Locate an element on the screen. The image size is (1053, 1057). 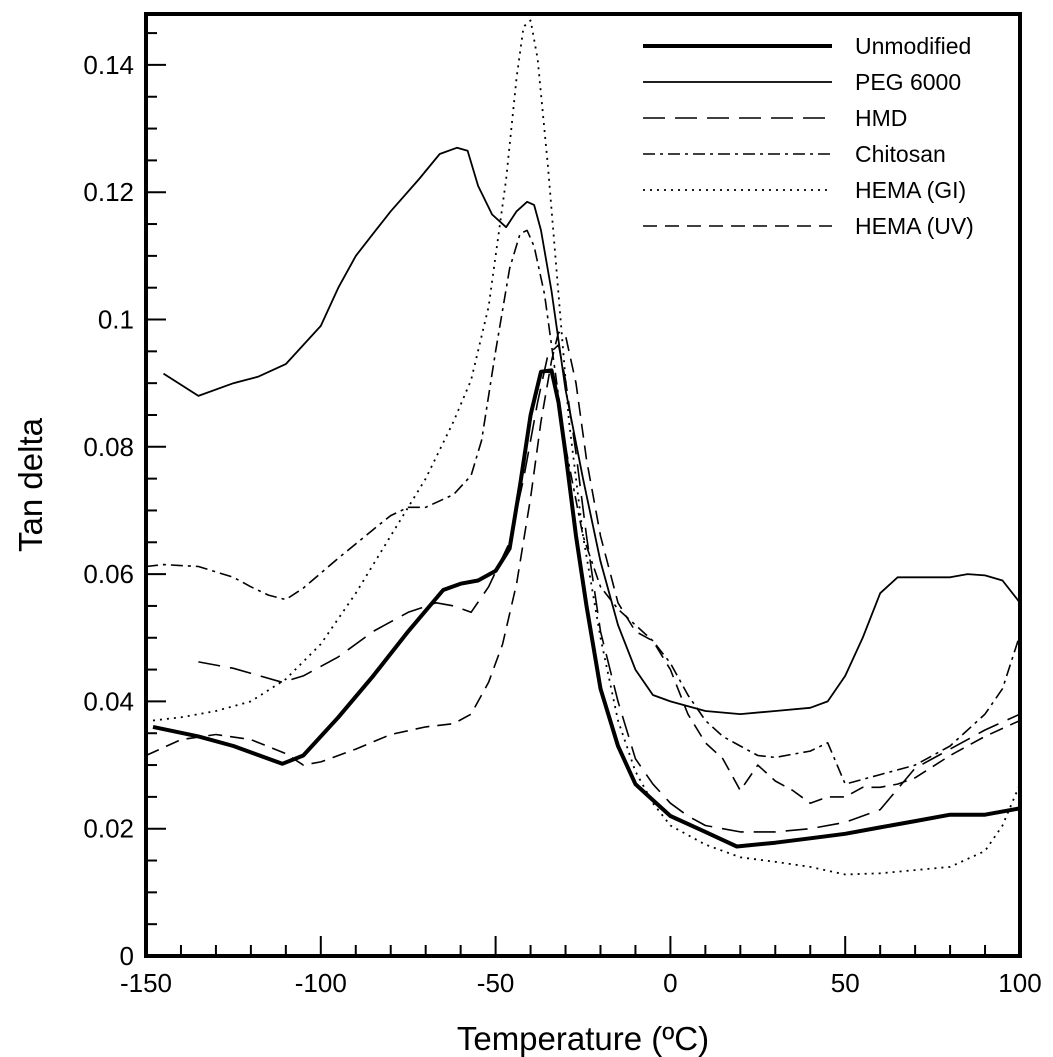
x-tick-label: 100 is located at coordinates (1019, 983).